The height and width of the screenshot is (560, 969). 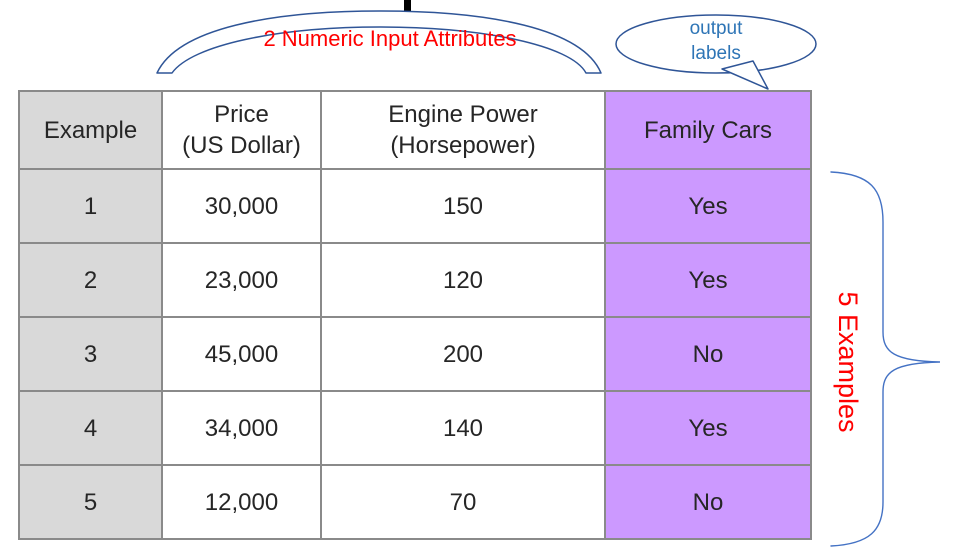 I want to click on table-row: 2 23,000 120 Yes, so click(x=415, y=280).